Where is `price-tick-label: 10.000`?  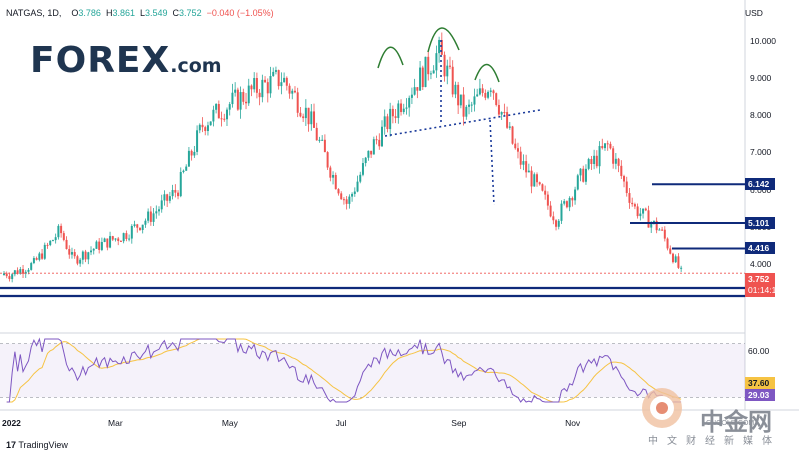 price-tick-label: 10.000 is located at coordinates (763, 40).